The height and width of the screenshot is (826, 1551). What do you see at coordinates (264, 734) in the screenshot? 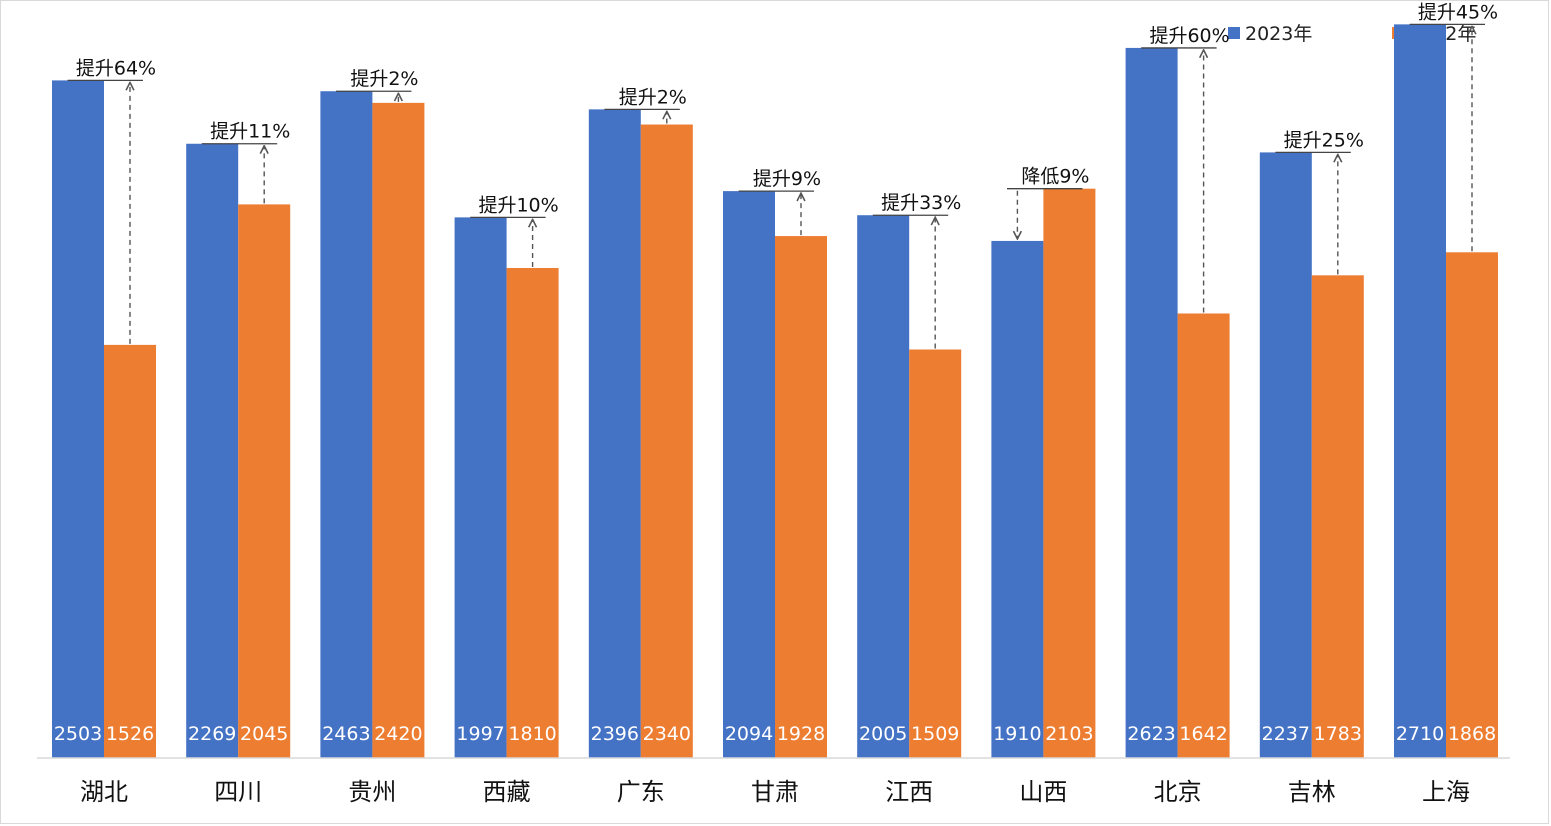
I see `value-label-2022-1: 2045` at bounding box center [264, 734].